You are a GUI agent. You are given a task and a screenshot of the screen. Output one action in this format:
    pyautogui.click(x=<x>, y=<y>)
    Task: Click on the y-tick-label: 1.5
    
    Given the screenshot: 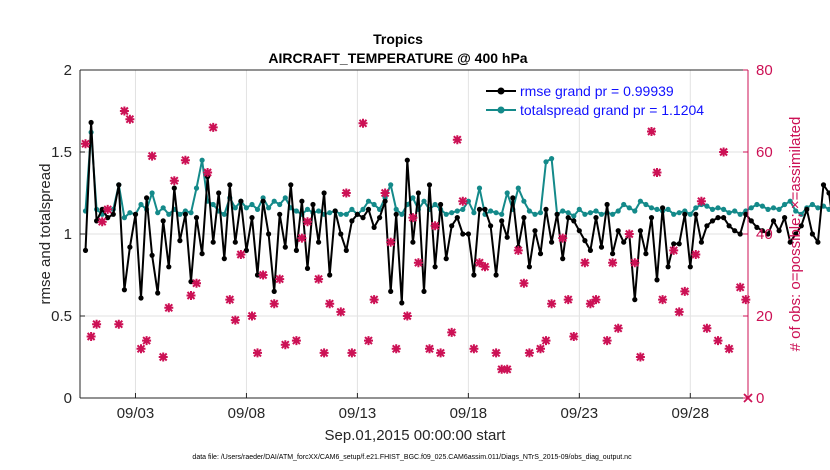 What is the action you would take?
    pyautogui.click(x=61, y=152)
    